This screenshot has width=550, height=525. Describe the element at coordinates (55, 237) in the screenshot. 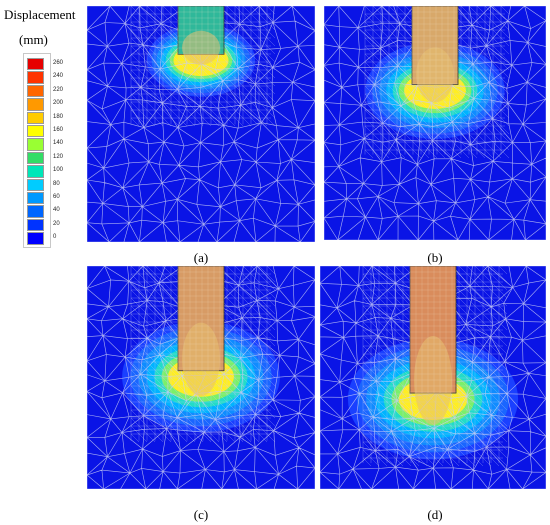

I see `legend-tick-label: 0` at that location.